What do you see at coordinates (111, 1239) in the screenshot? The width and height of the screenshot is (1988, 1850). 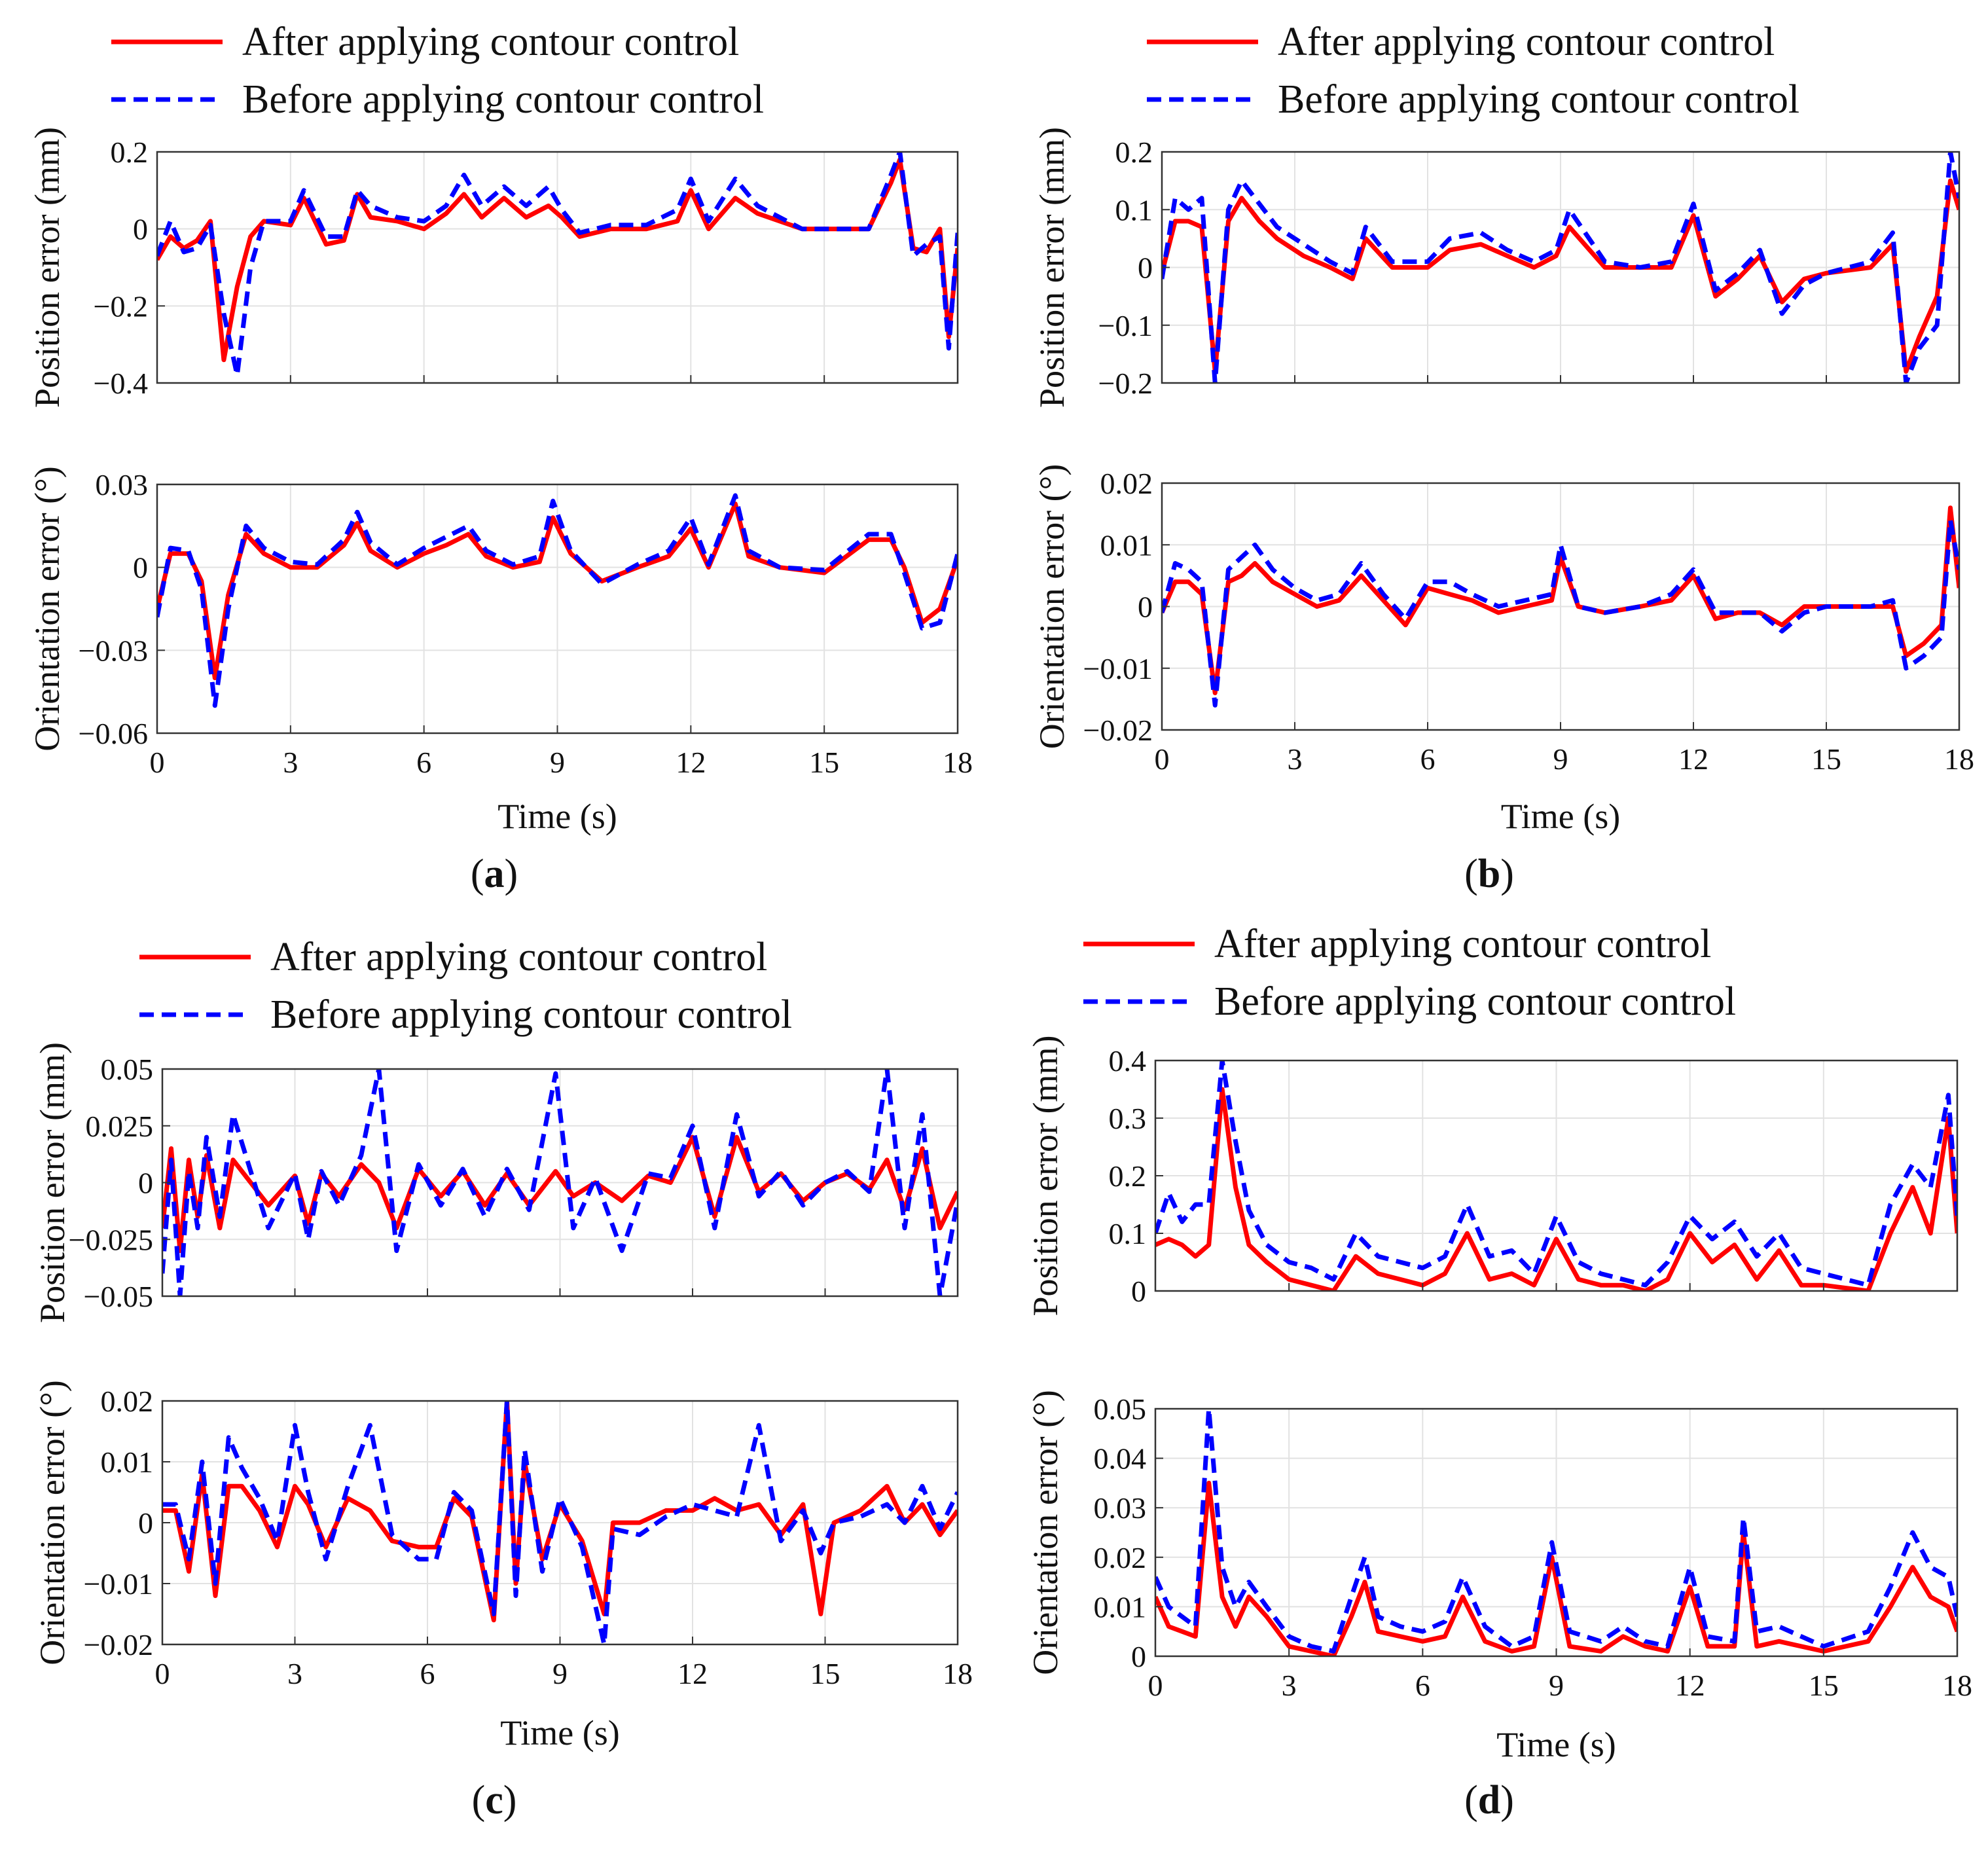 I see `panel-c-position-ytick-label: −0.025` at bounding box center [111, 1239].